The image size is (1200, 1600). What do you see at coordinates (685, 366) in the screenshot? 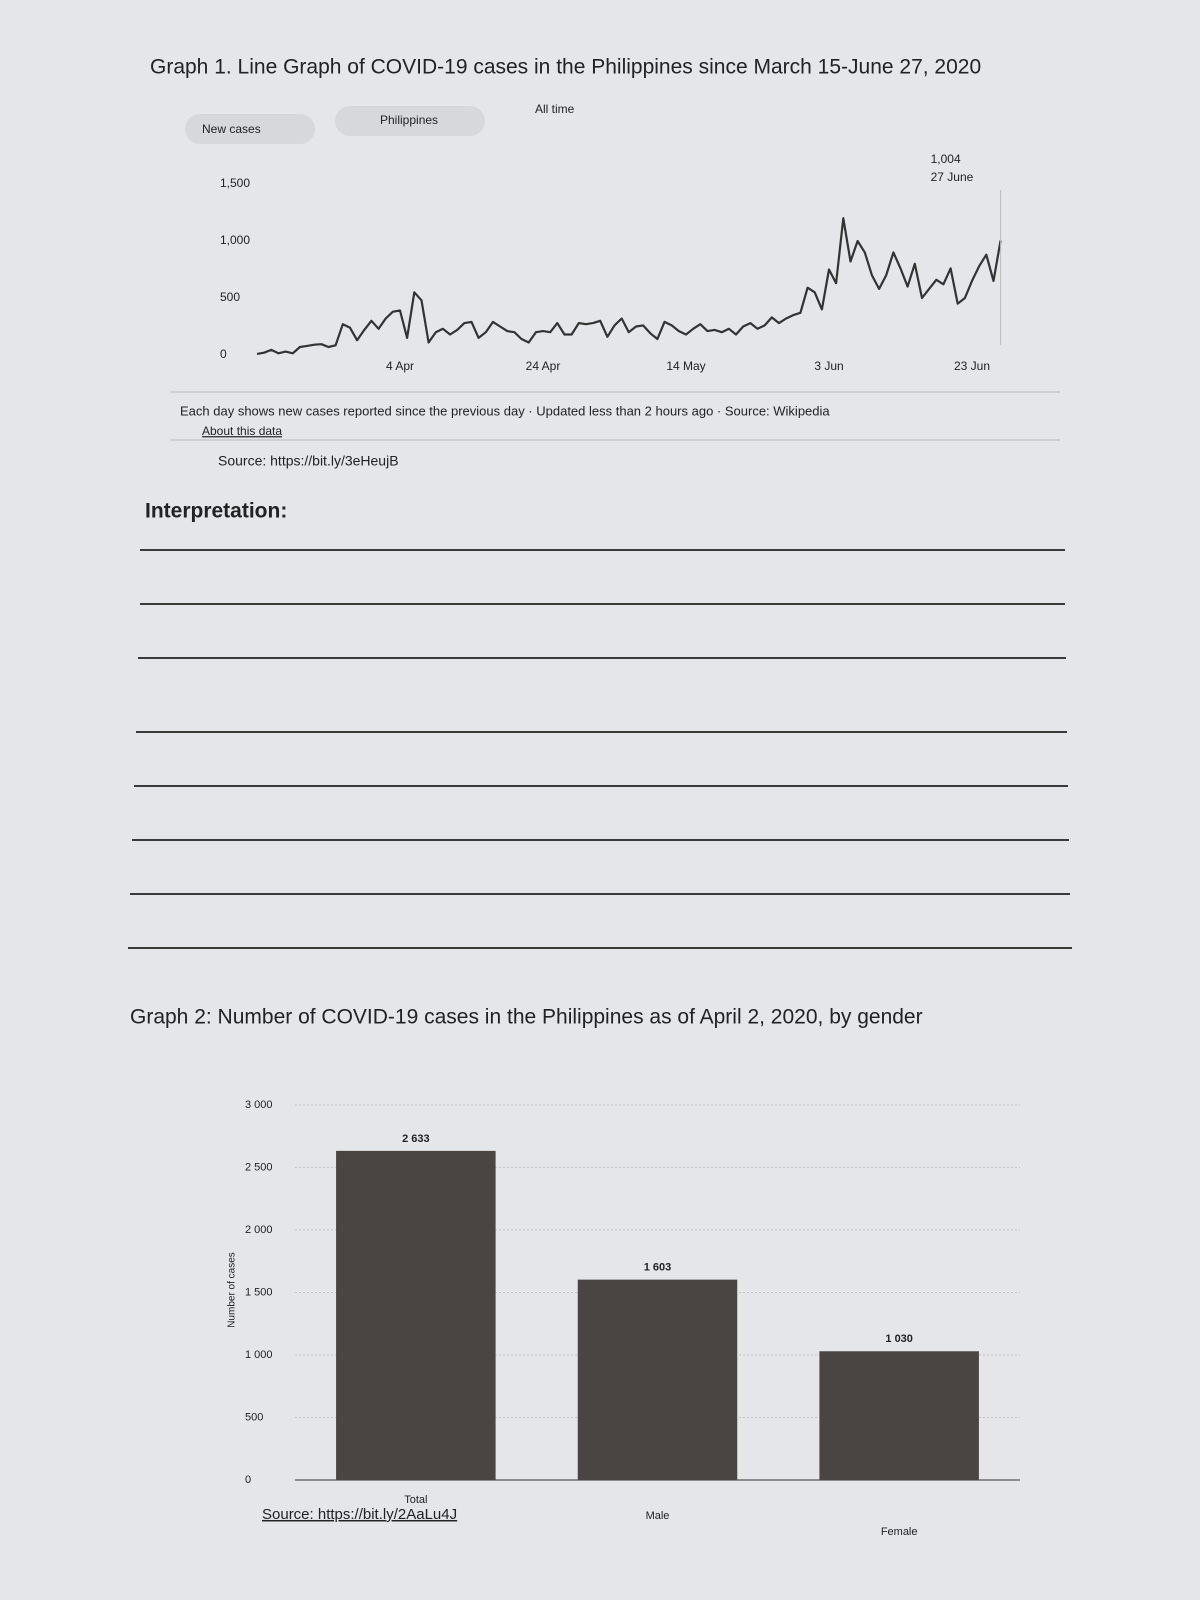
I see `x-tick-label: 14 May` at bounding box center [685, 366].